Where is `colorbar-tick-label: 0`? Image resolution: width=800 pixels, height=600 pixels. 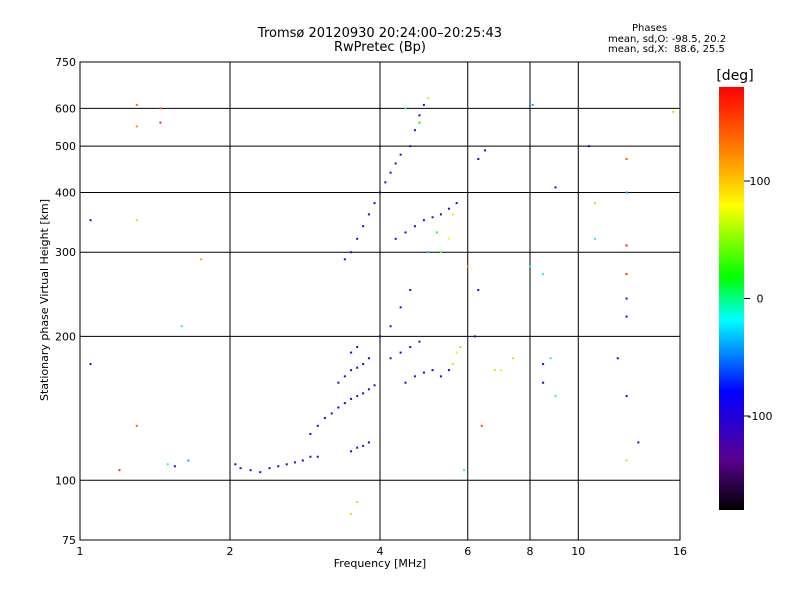
colorbar-tick-label: 0 is located at coordinates (760, 299).